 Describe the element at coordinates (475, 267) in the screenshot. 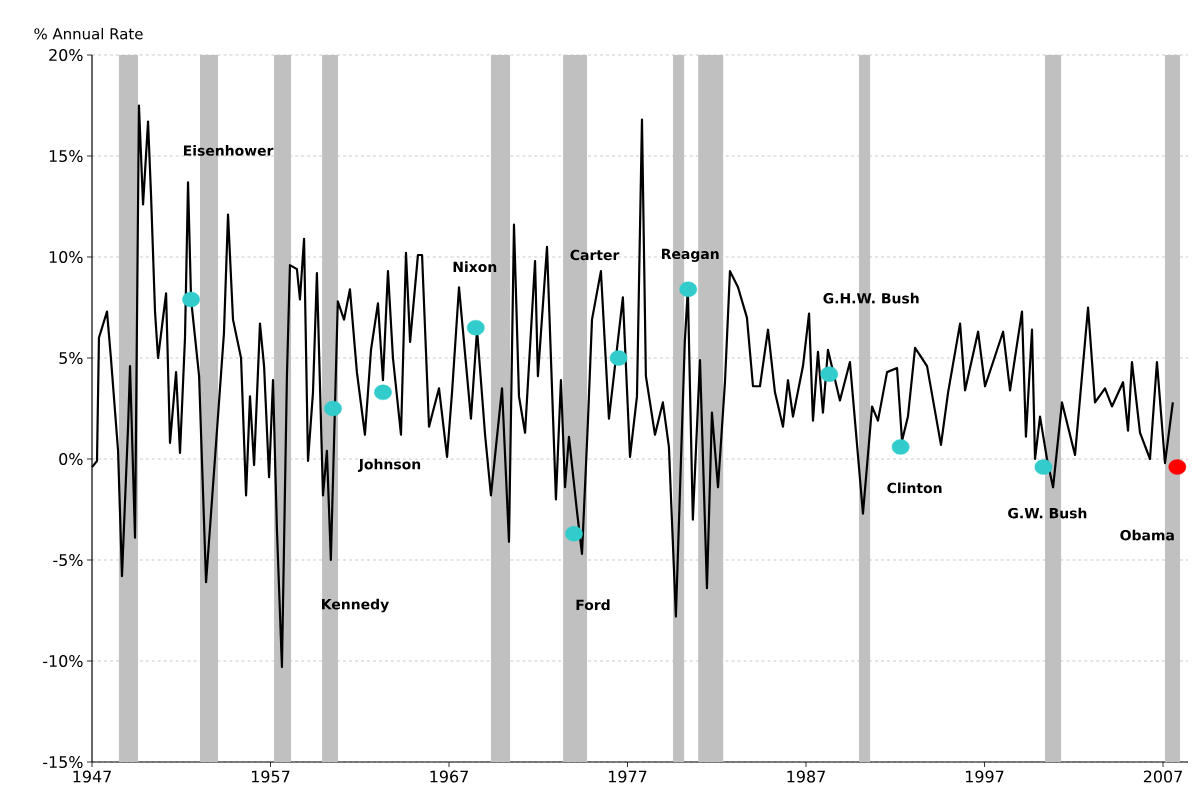

I see `annotation: Nixon` at that location.